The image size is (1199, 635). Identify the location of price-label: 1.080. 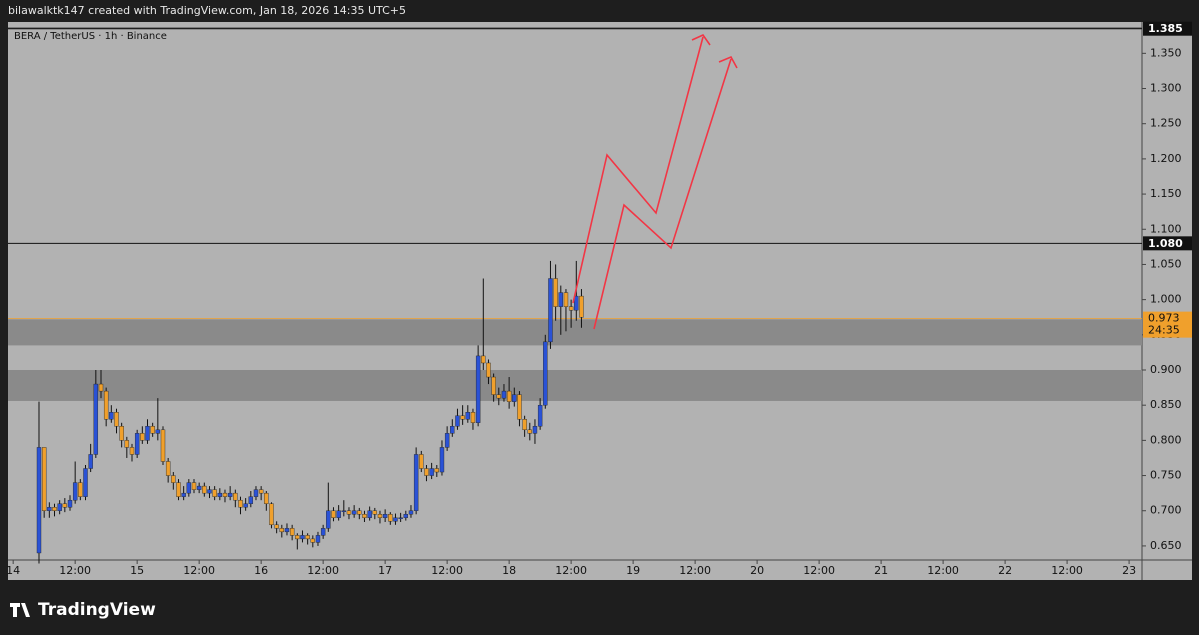
(1165, 243).